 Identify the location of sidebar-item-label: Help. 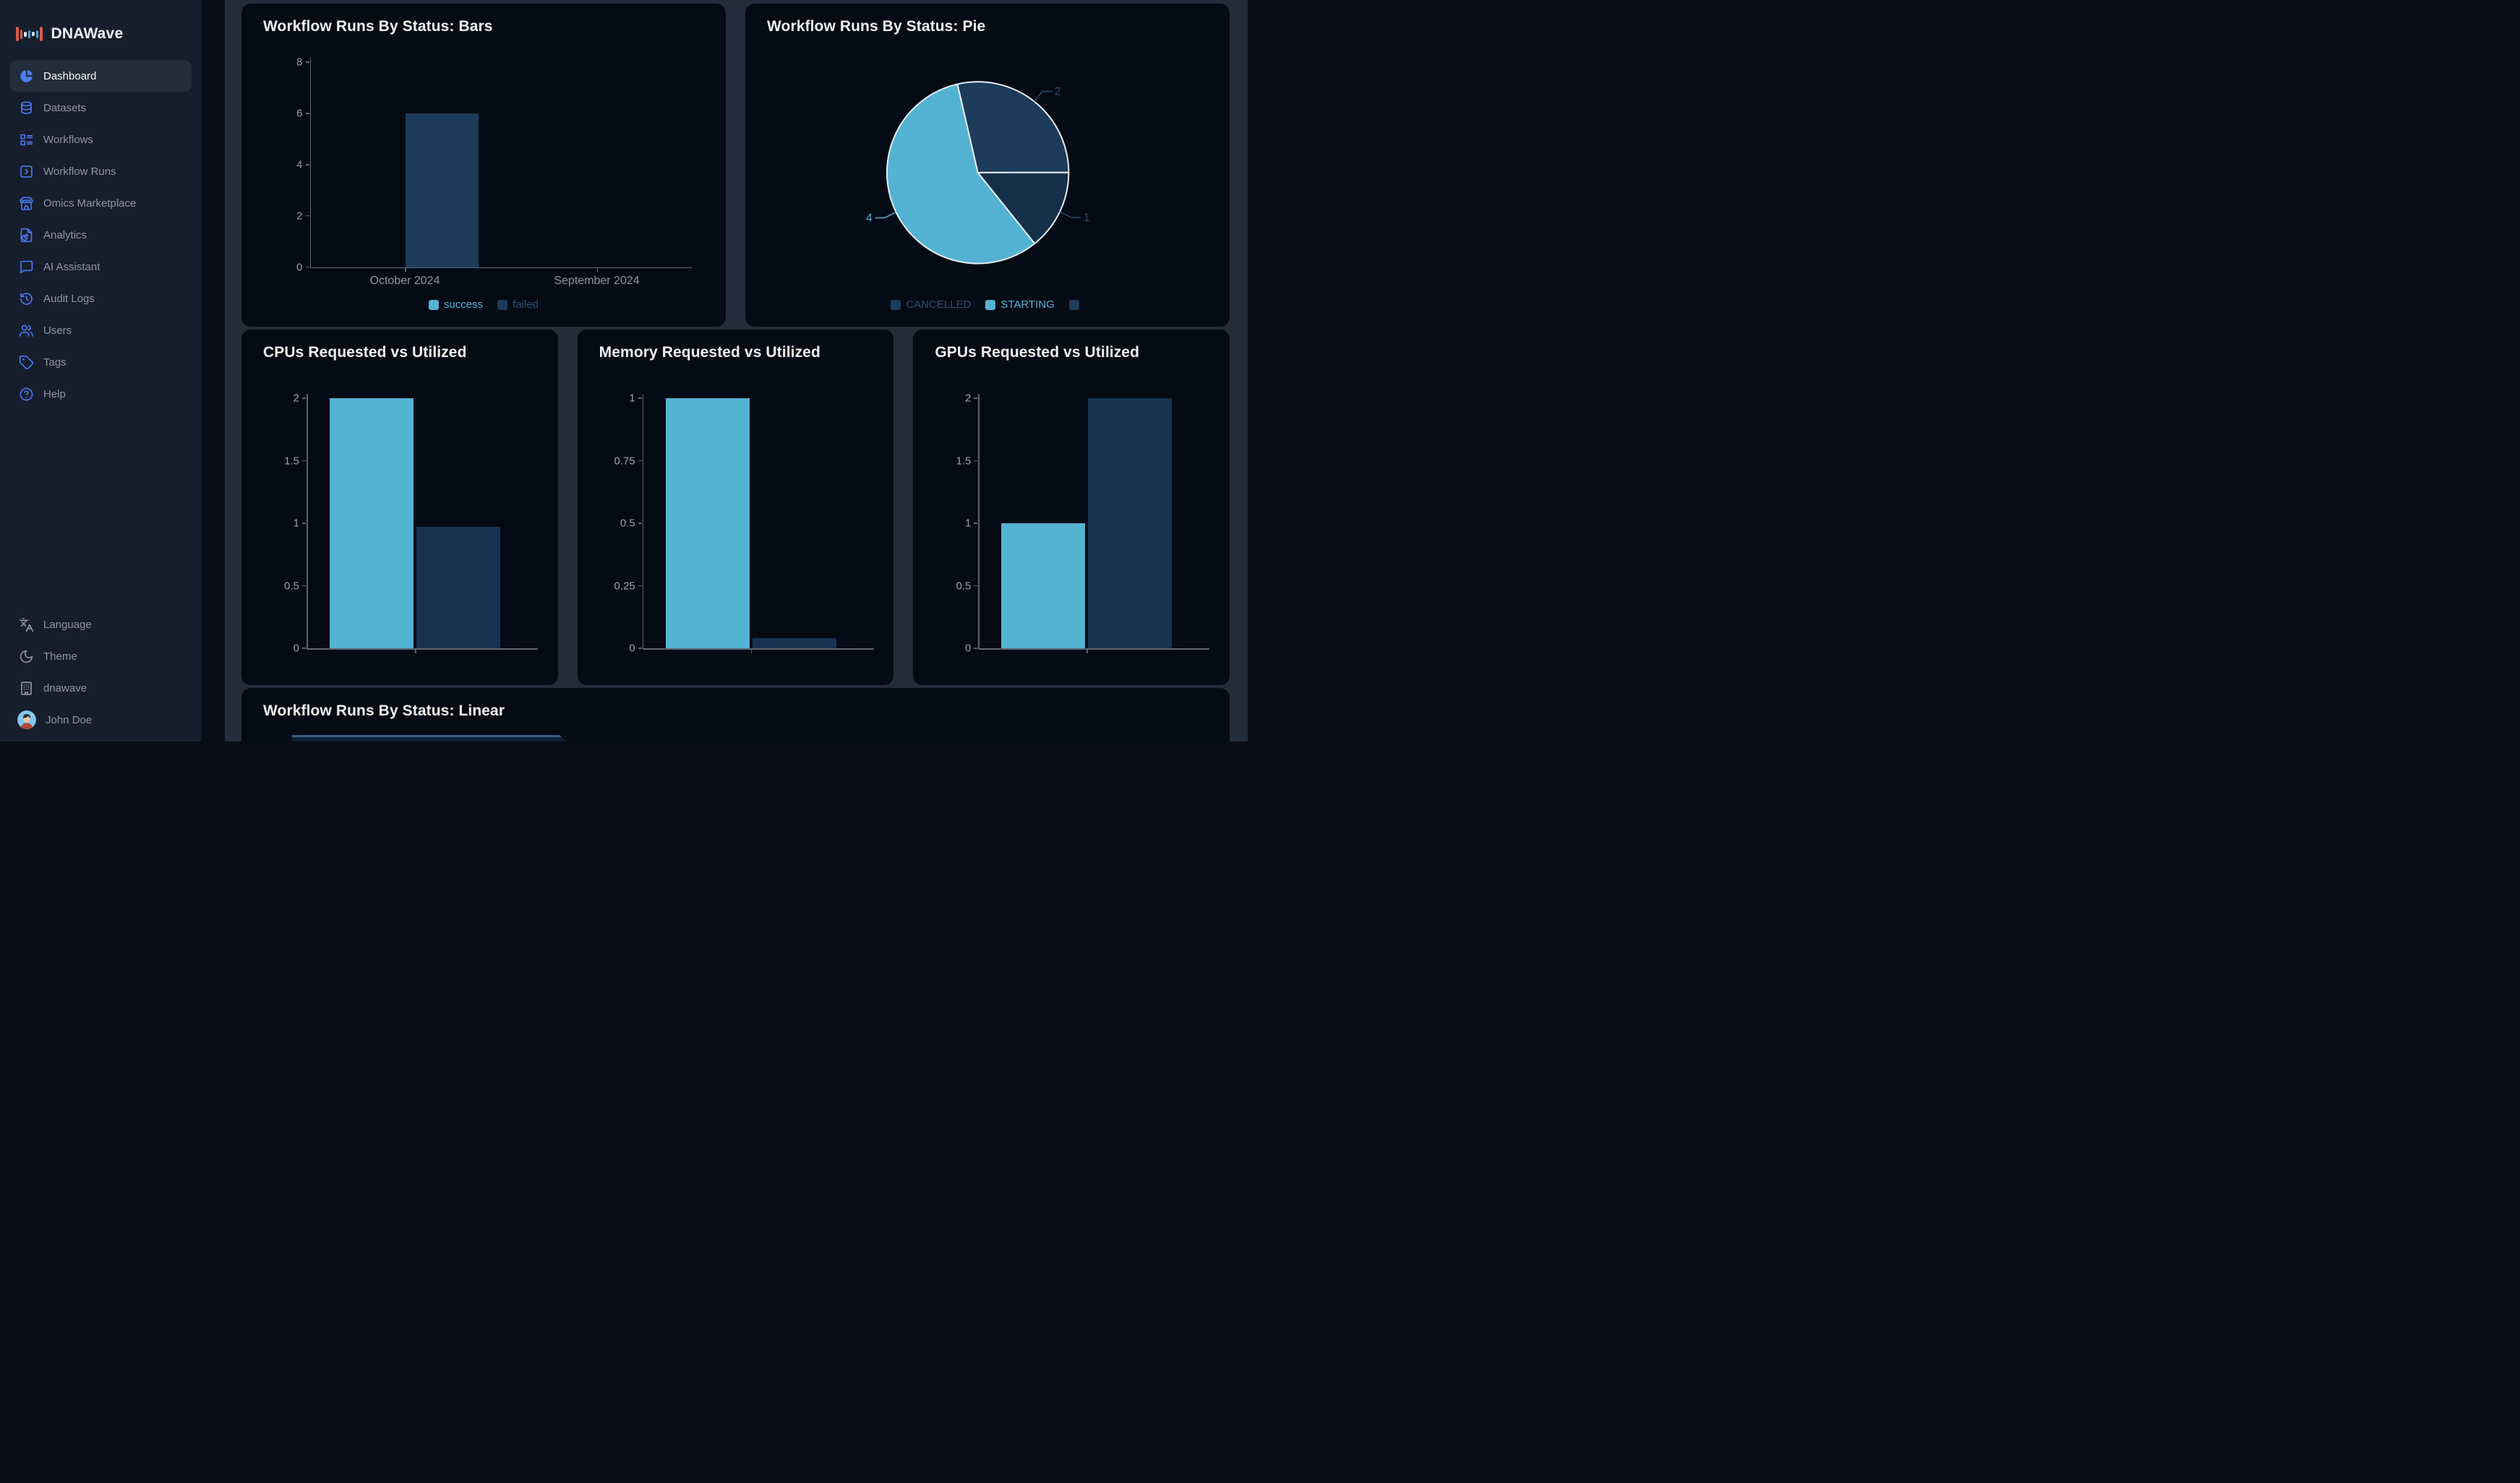
(54, 393).